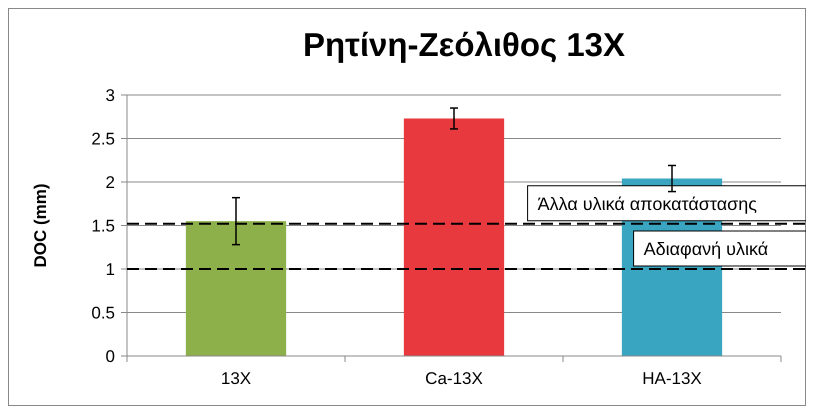 Image resolution: width=814 pixels, height=414 pixels. I want to click on y-tick-label: 1, so click(110, 269).